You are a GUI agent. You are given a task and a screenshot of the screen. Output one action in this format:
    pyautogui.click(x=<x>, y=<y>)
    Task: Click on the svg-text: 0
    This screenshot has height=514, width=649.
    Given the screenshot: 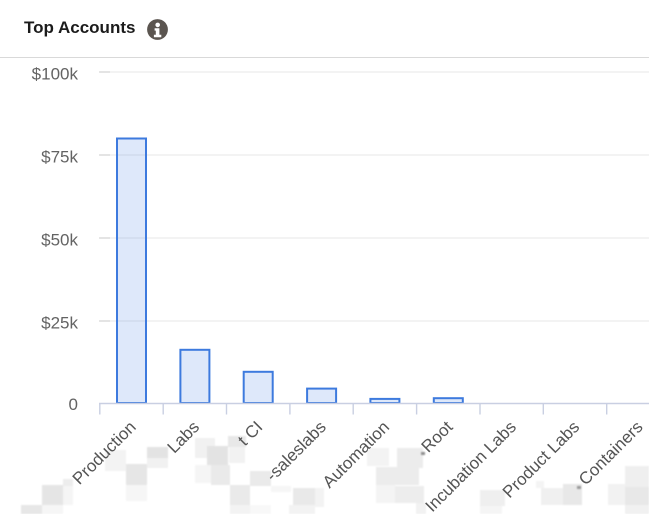 What is the action you would take?
    pyautogui.click(x=73, y=404)
    